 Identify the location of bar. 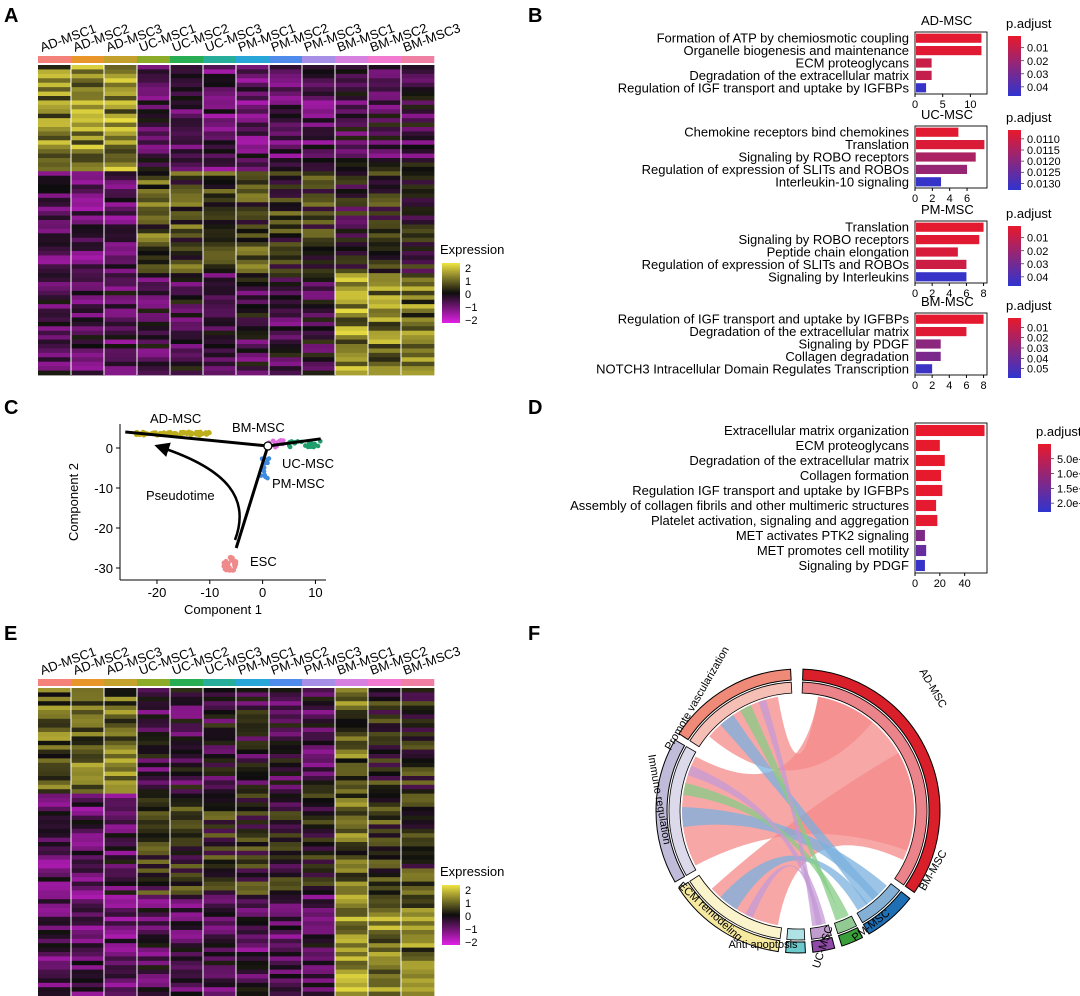
(929, 182).